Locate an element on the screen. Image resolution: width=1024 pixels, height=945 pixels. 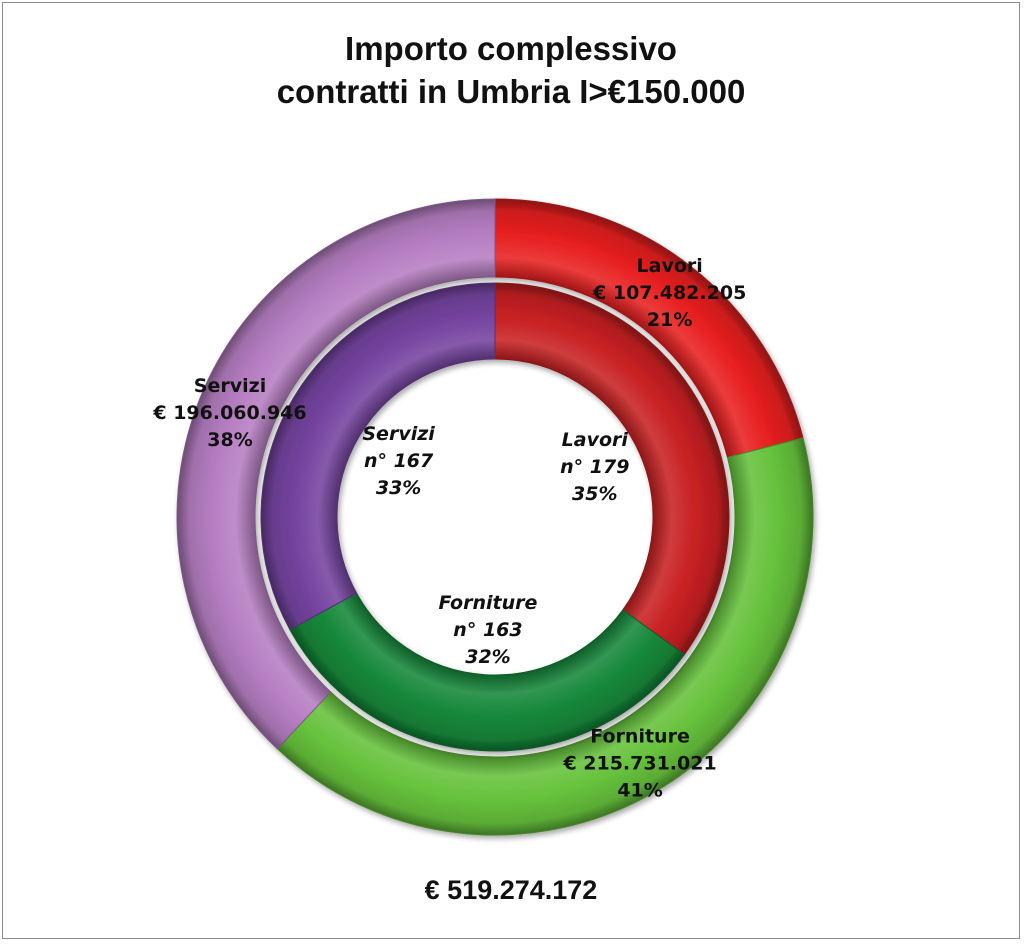
inner-label-forniture: Forniture n° 163 32% is located at coordinates (488, 630).